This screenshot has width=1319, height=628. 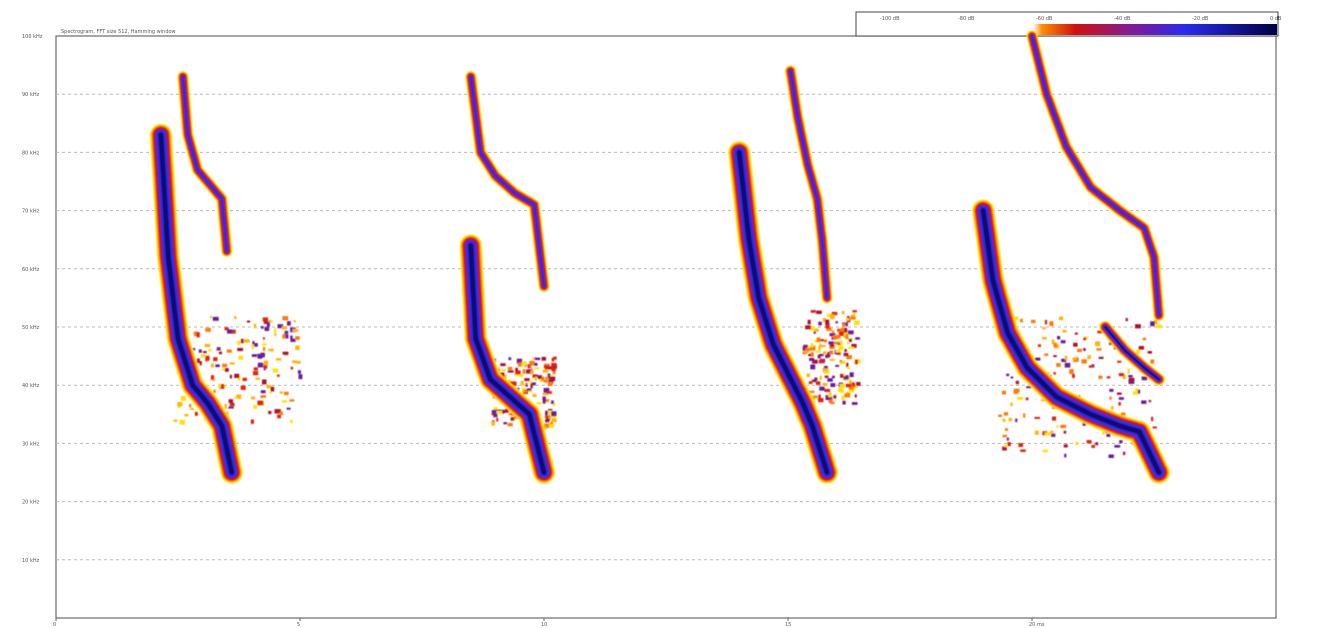 I want to click on colorbar-label: -20 dB, so click(x=1200, y=19).